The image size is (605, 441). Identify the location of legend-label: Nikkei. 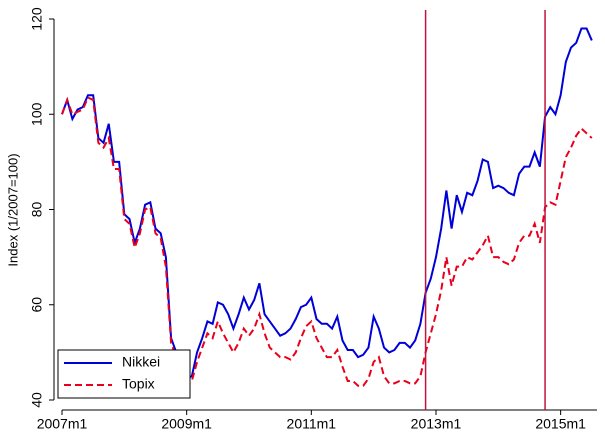
(141, 362).